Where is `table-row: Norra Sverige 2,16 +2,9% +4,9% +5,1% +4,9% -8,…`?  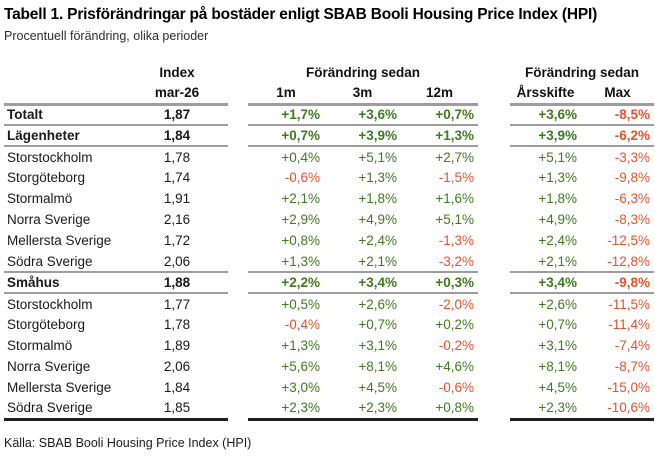 table-row: Norra Sverige 2,16 +2,9% +4,9% +5,1% +4,9% -8,… is located at coordinates (329, 219).